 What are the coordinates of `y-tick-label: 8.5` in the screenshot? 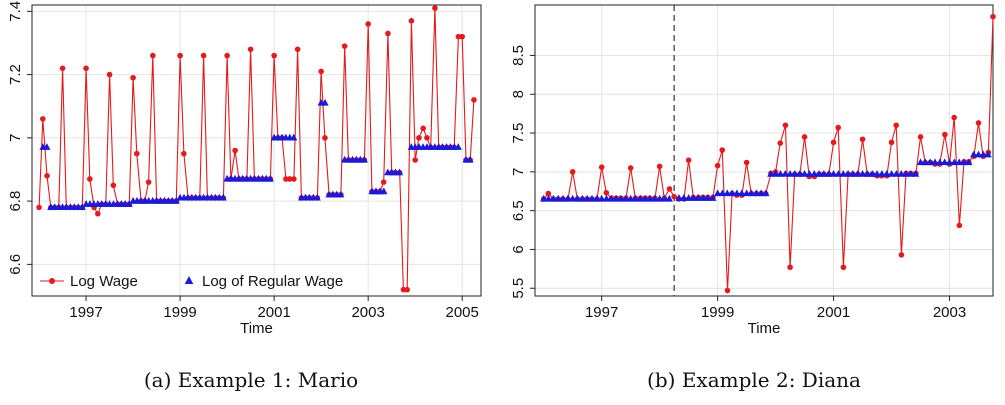 It's located at (518, 55).